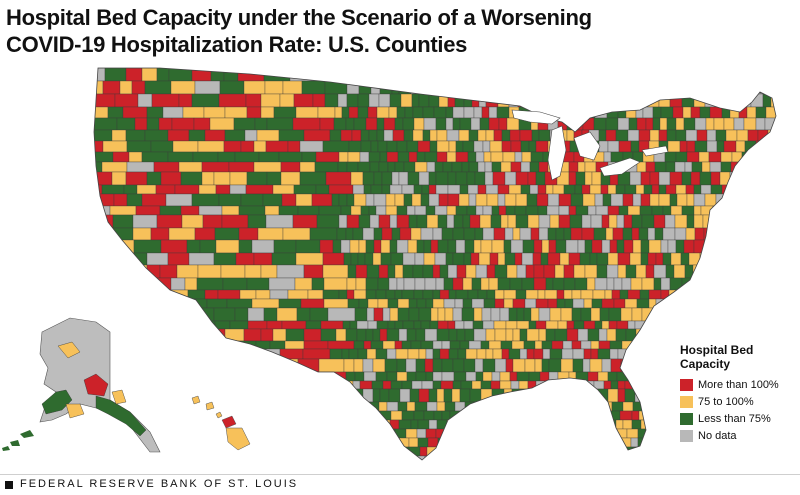 This screenshot has height=495, width=800. I want to click on square-bullet-icon, so click(9, 485).